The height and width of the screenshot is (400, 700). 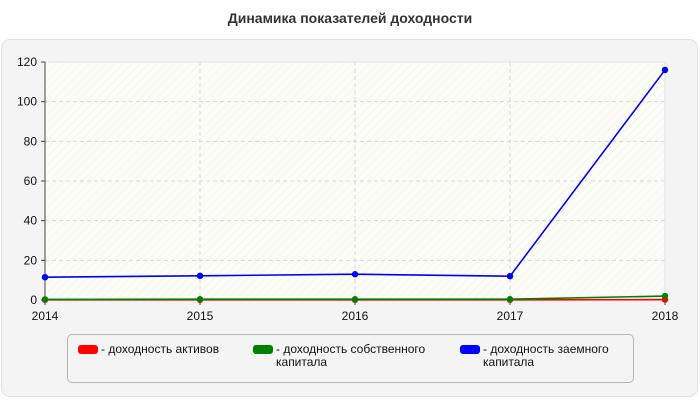 I want to click on legend-item-equity: - доходность собственного капитала, so click(x=344, y=356).